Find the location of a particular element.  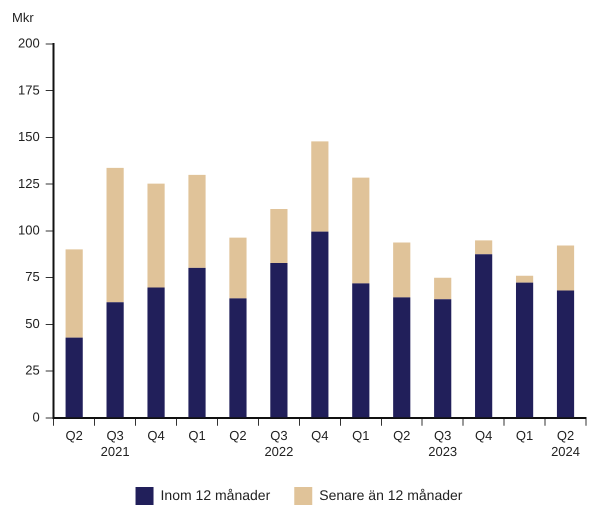

x-tick-label: Q2 2024 is located at coordinates (565, 443).